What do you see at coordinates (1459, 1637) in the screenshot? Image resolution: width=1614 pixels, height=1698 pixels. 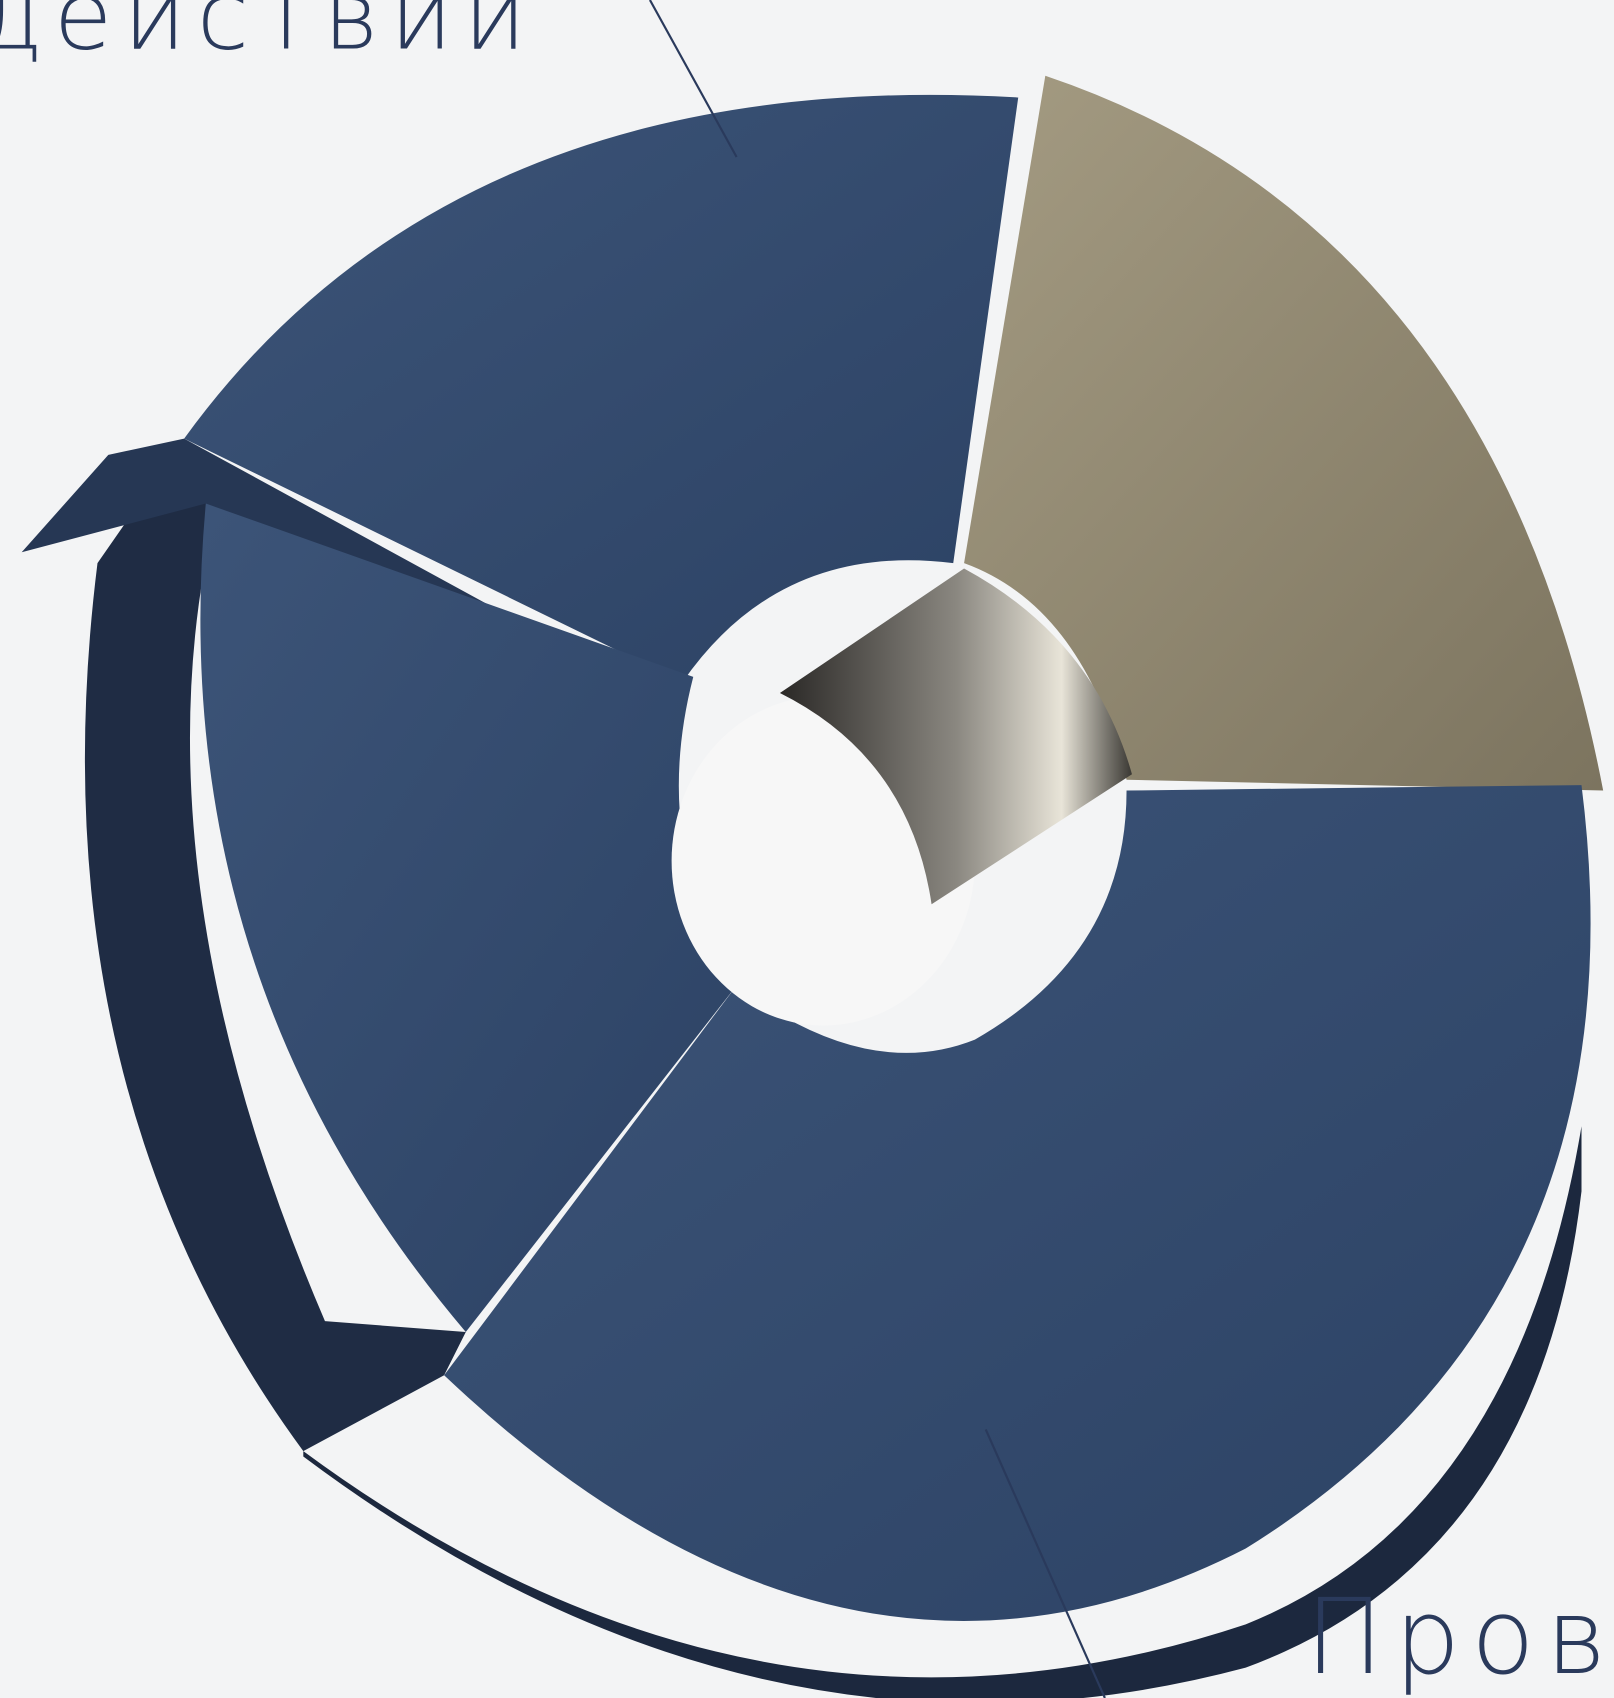 I see `label-bottom: Прове` at bounding box center [1459, 1637].